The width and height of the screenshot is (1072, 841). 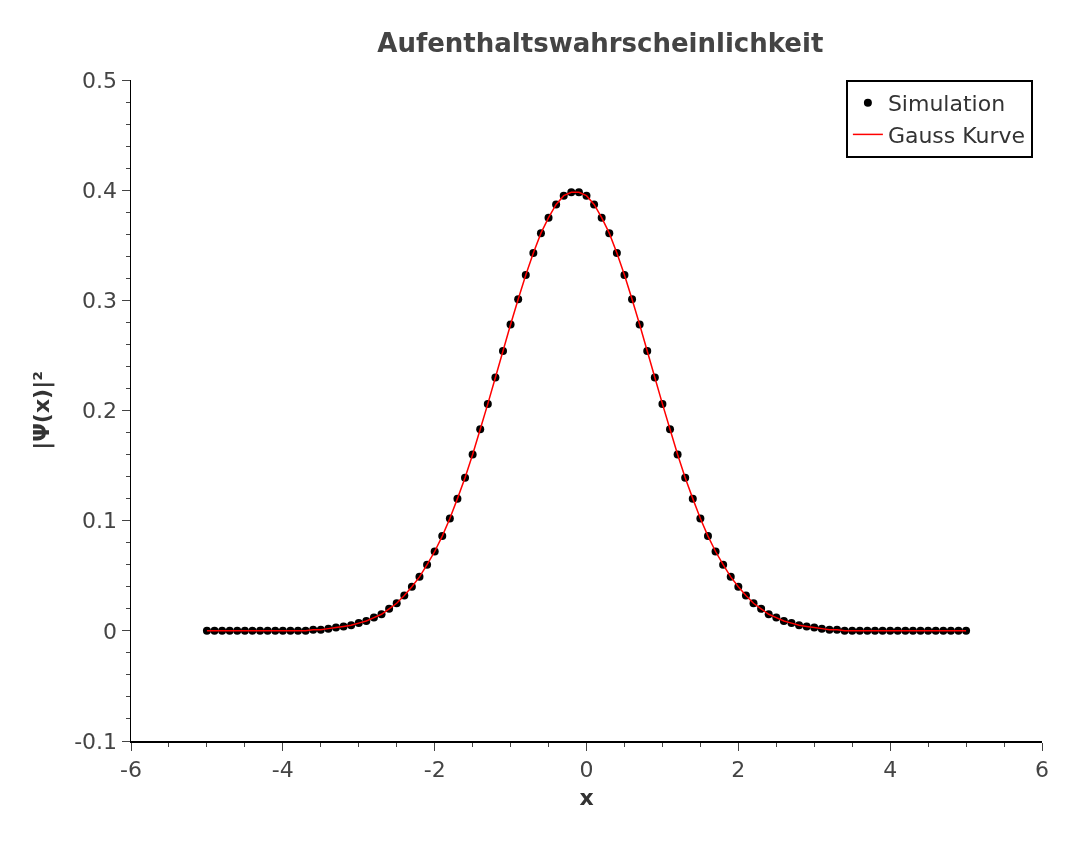 What do you see at coordinates (282, 769) in the screenshot?
I see `x-tick-label: -4` at bounding box center [282, 769].